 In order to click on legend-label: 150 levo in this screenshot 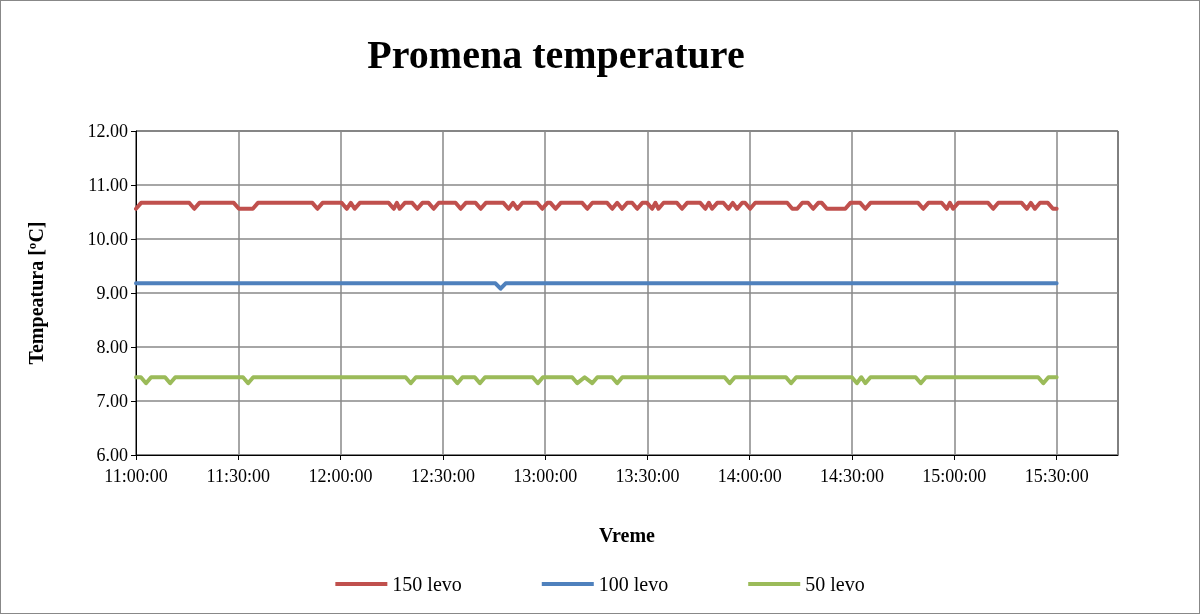, I will do `click(427, 584)`.